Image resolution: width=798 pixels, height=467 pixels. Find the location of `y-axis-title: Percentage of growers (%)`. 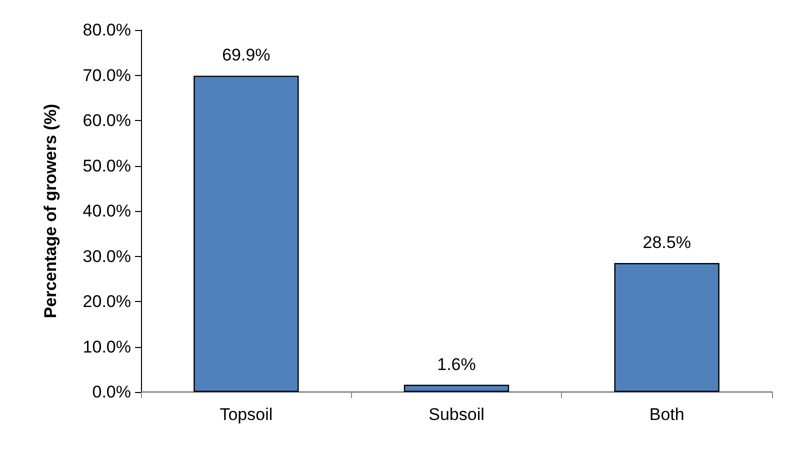

y-axis-title: Percentage of growers (%) is located at coordinates (50, 211).